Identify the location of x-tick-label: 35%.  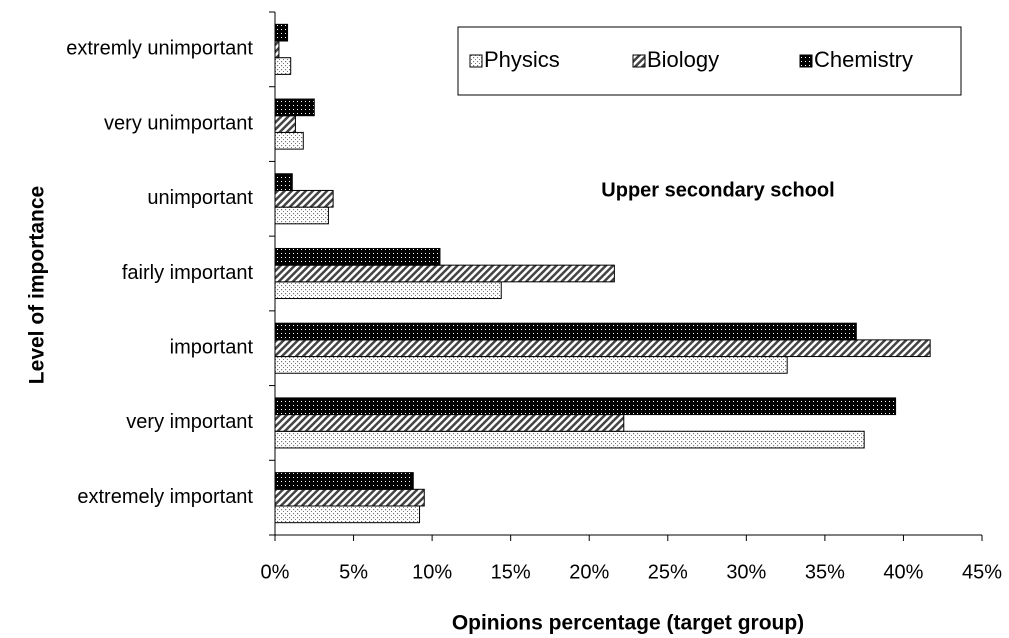
(825, 572).